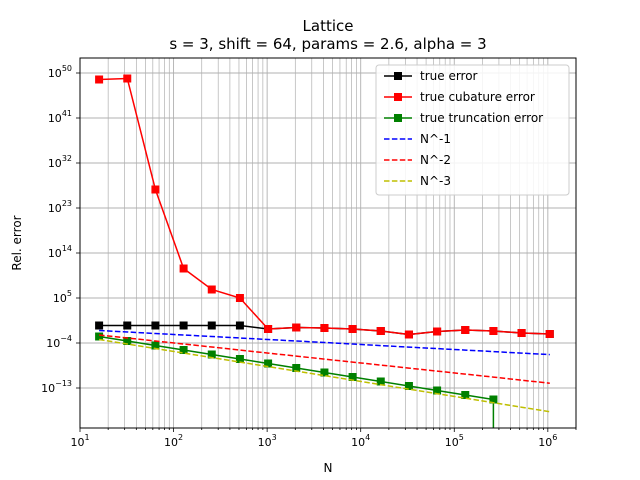 The width and height of the screenshot is (640, 480). I want to click on x-tick-label: 10⁴, so click(360, 441).